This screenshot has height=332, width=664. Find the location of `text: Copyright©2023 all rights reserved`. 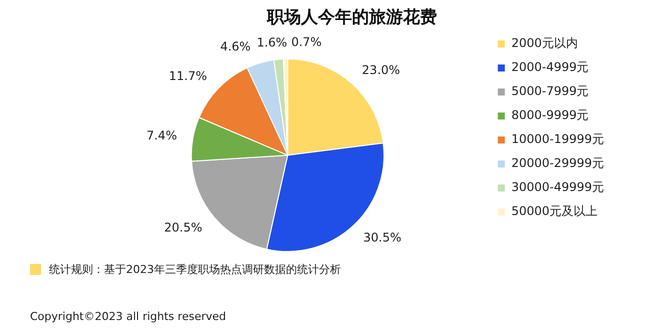

text: Copyright©2023 all rights reserved is located at coordinates (128, 316).